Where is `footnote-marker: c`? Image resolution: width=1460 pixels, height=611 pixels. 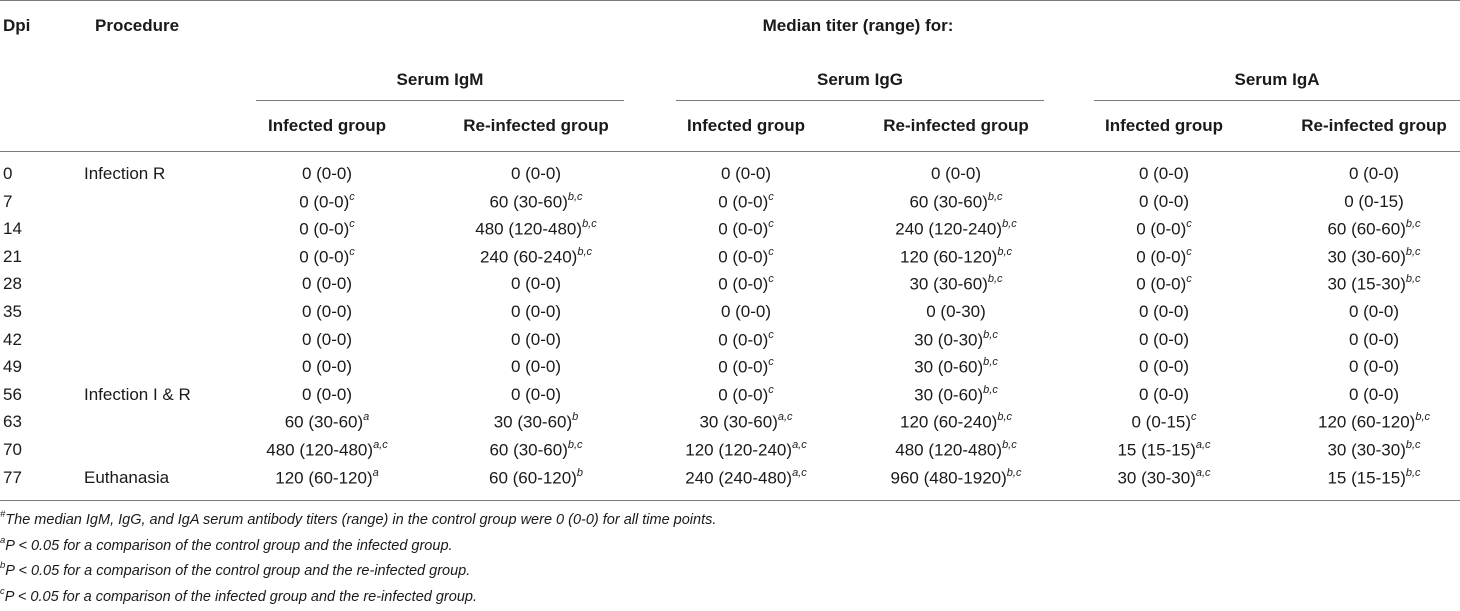 footnote-marker: c is located at coordinates (2, 591).